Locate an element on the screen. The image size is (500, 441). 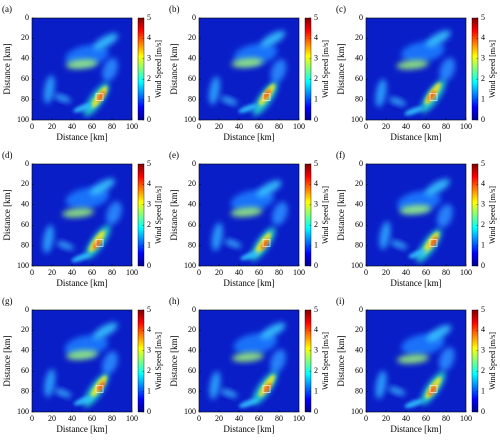
y-tick-label: 0 is located at coordinates (194, 309).